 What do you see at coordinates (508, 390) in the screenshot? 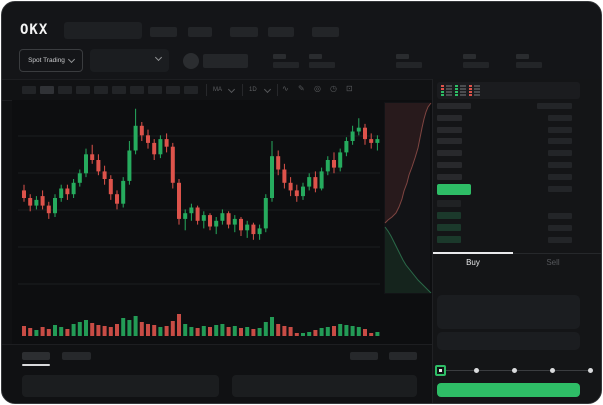
I see `buy-submit-button` at bounding box center [508, 390].